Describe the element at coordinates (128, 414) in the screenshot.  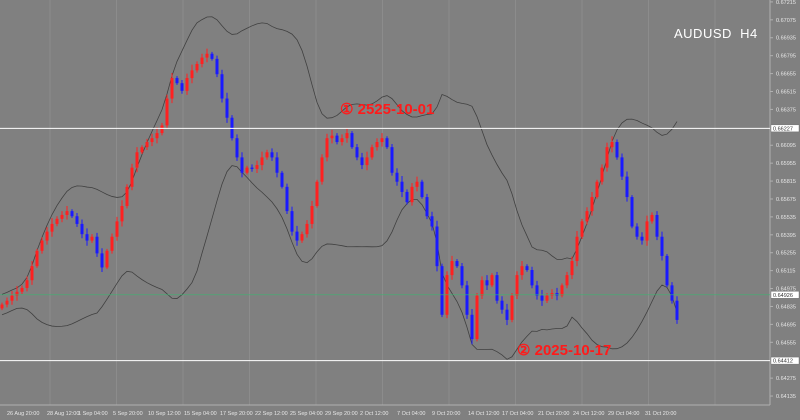
I see `x-tick-label: 5 Sep 20:00` at that location.